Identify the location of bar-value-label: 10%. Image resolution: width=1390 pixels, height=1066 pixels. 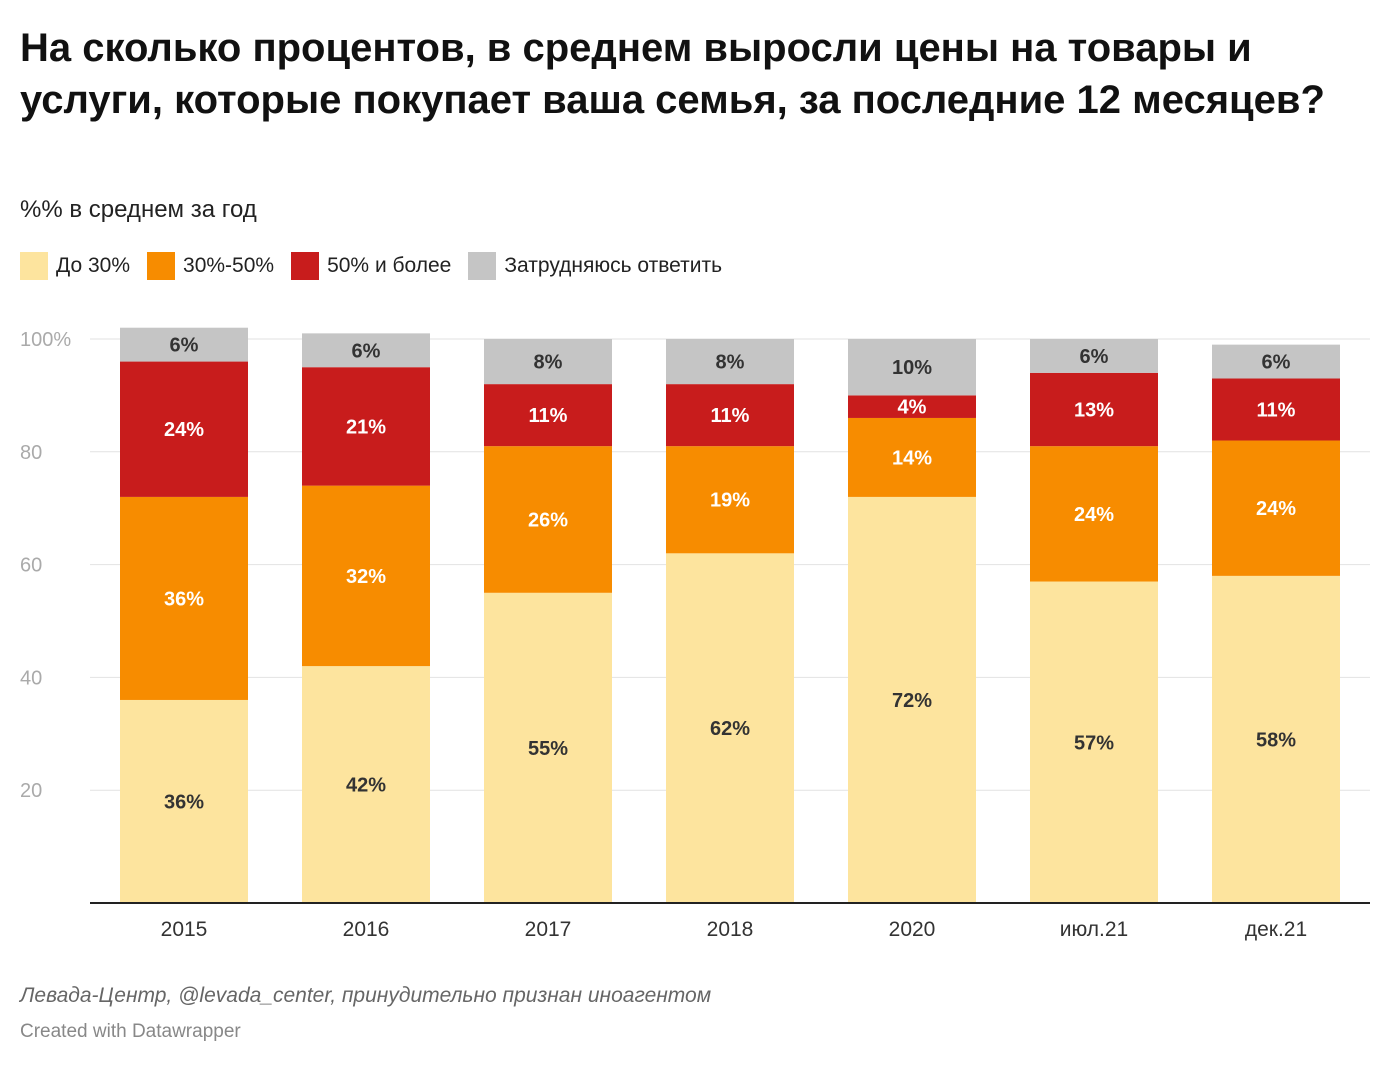
(912, 368).